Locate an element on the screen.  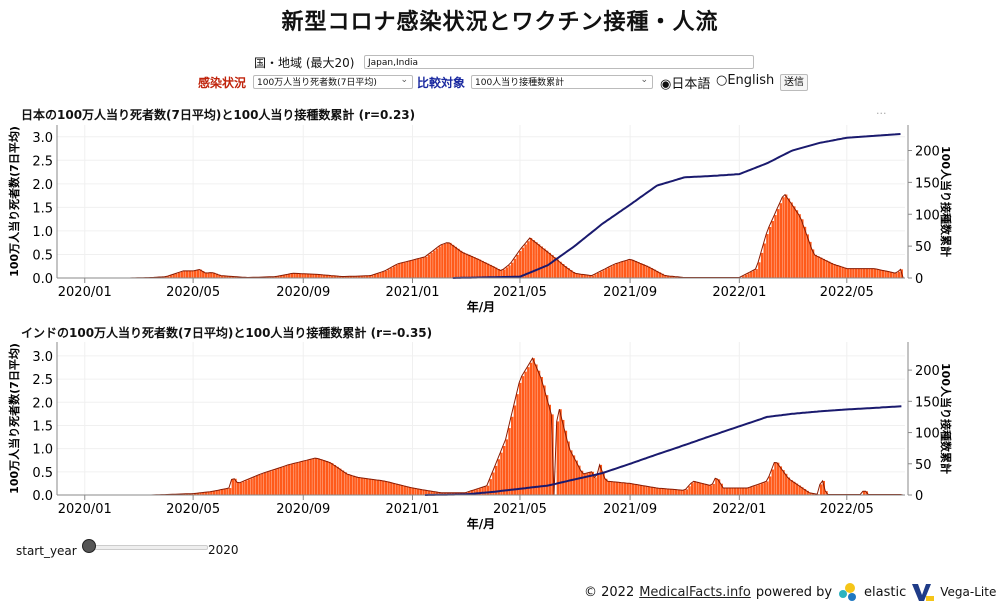
y-left-tick-label: 1.5 is located at coordinates (42, 426).